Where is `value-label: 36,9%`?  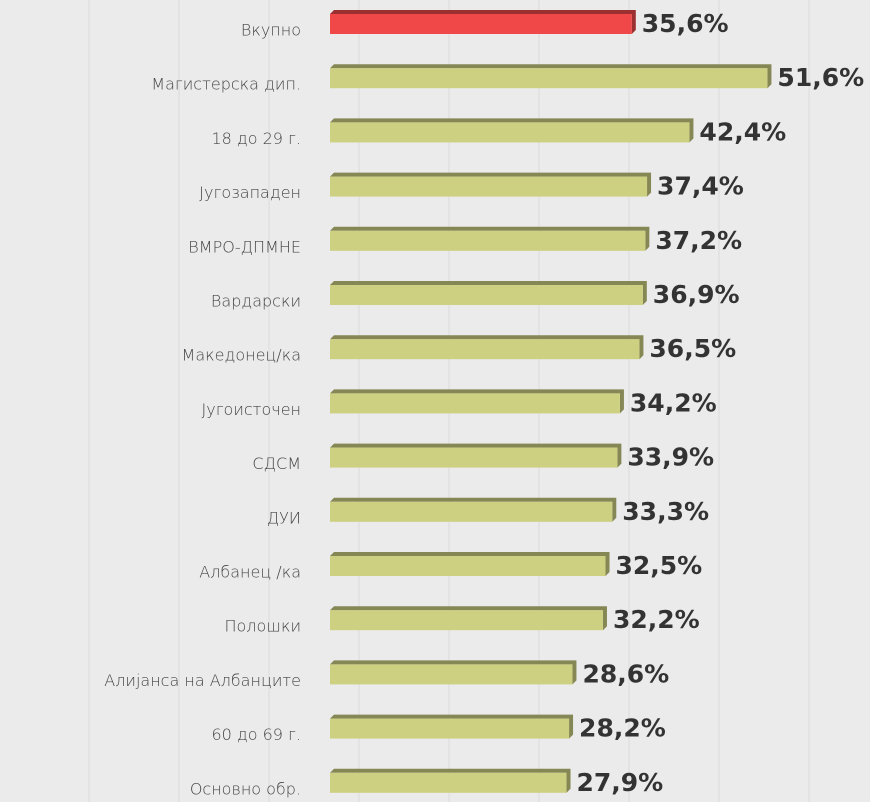
value-label: 36,9% is located at coordinates (696, 294).